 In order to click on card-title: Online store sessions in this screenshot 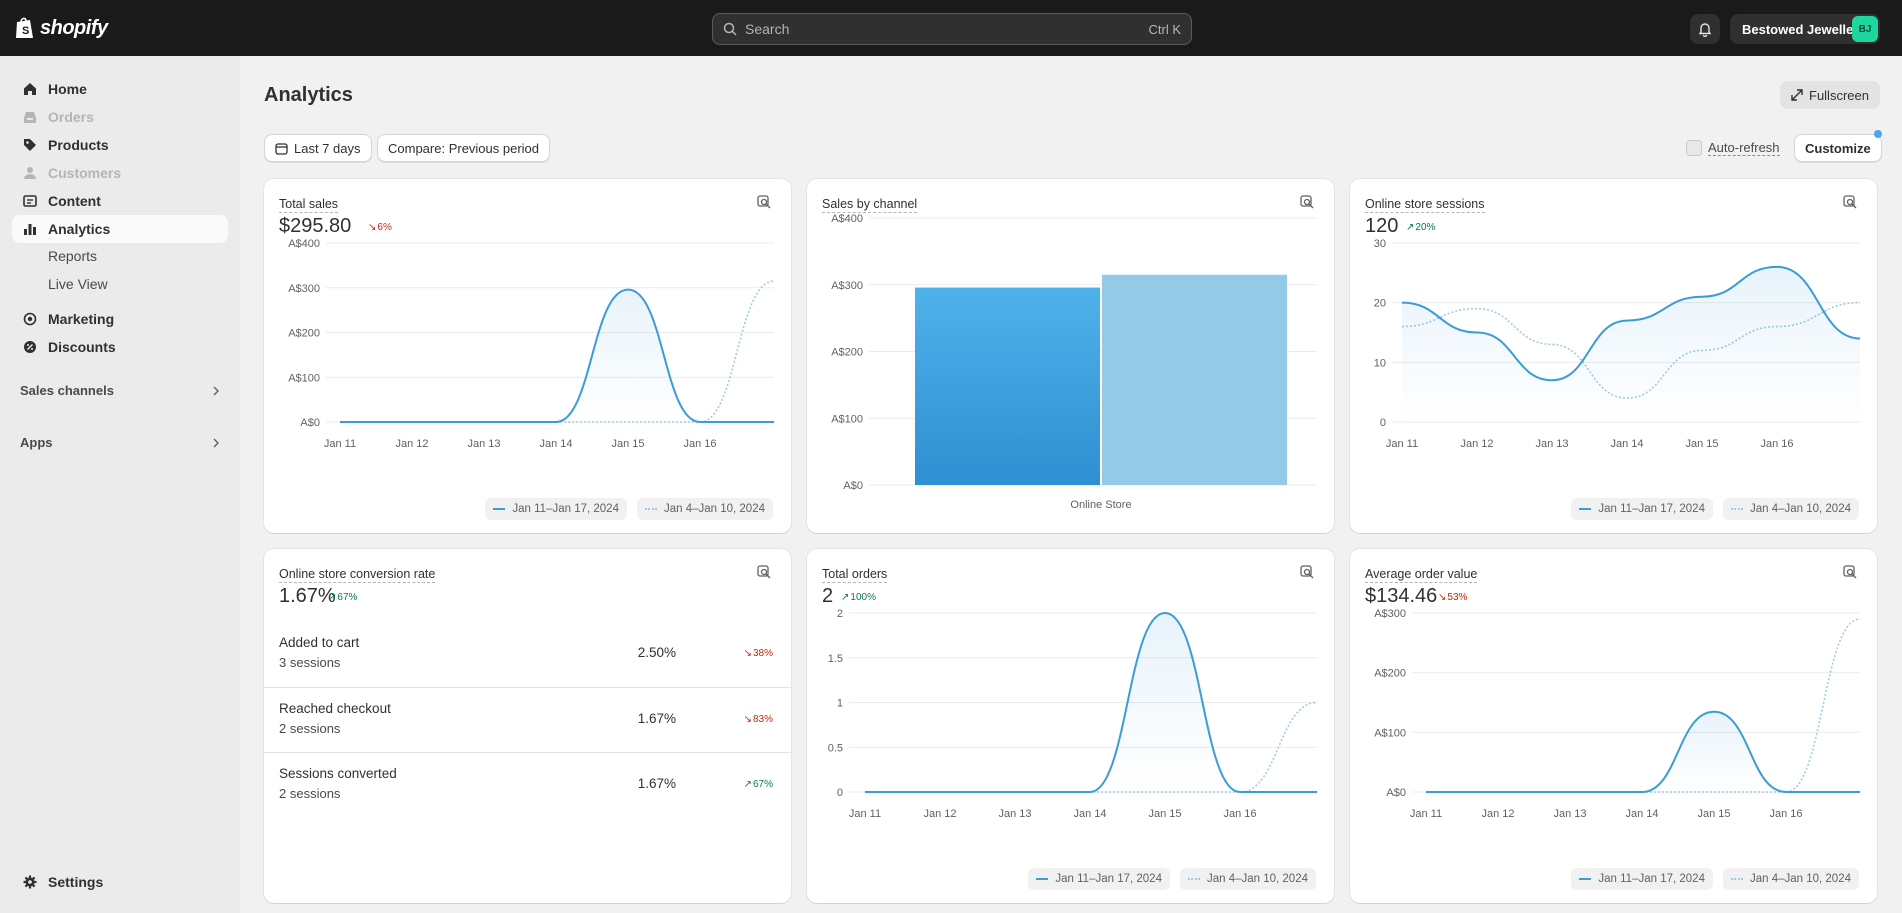, I will do `click(1425, 205)`.